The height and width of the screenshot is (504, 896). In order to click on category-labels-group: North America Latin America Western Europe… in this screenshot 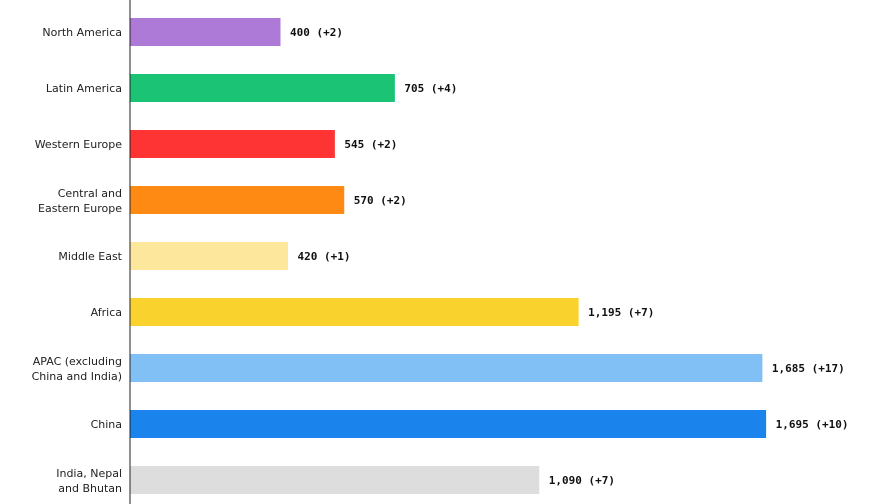, I will do `click(77, 260)`.